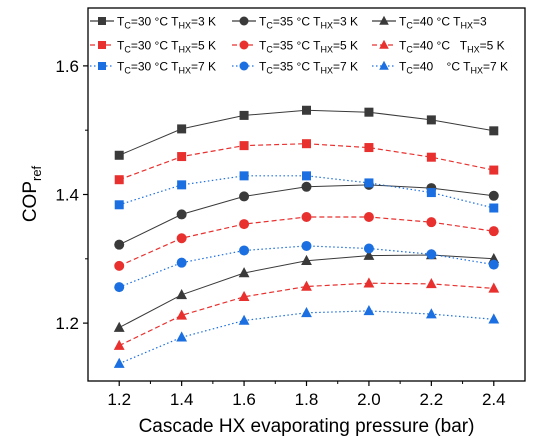 This screenshot has height=441, width=534. I want to click on x-tick-label: 2.2, so click(432, 399).